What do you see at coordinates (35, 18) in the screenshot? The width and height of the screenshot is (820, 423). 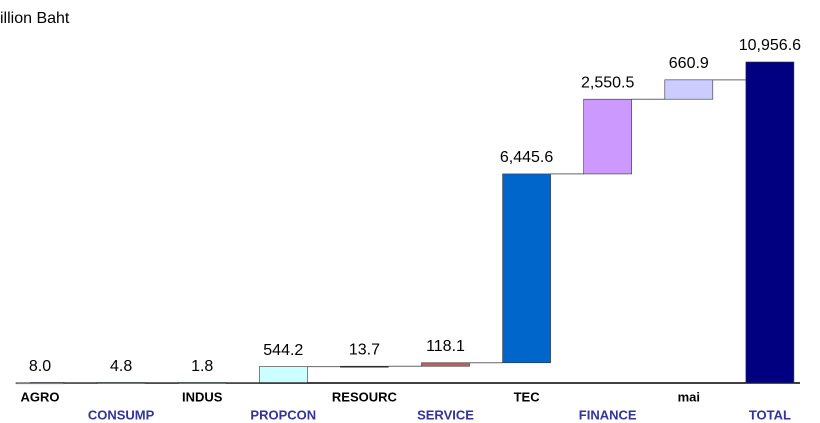 I see `chart-title: illion Baht` at bounding box center [35, 18].